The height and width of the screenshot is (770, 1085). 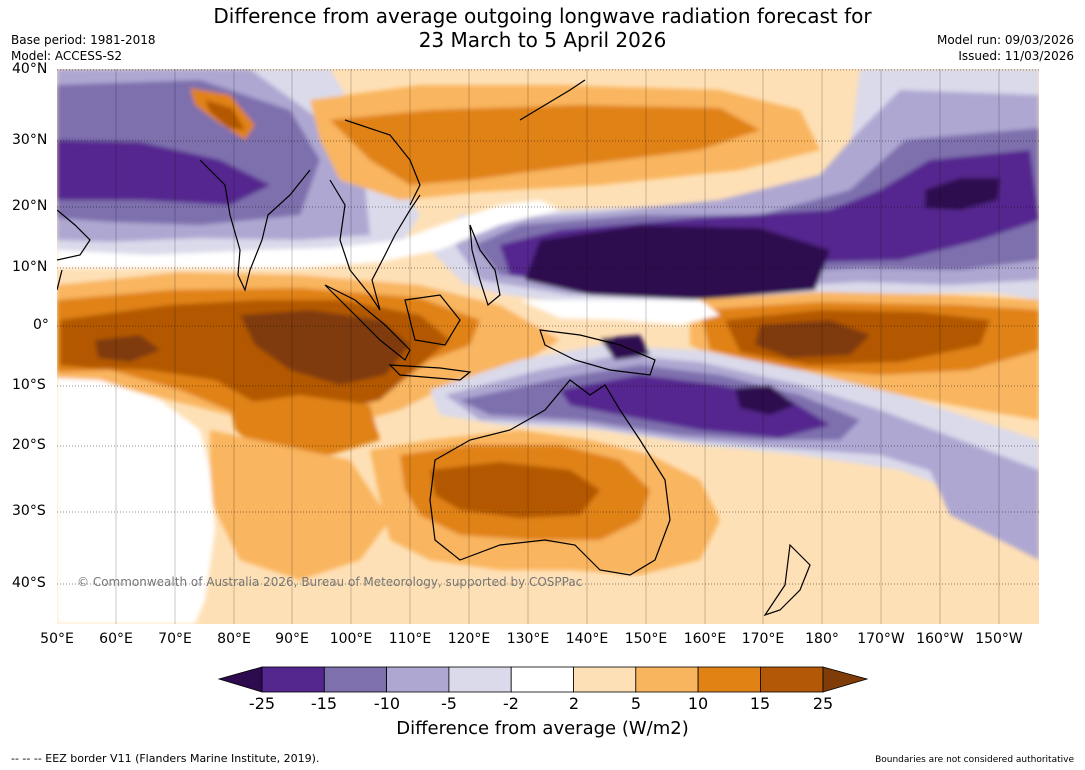 I want to click on cb-tick-m25: -25, so click(x=262, y=703).